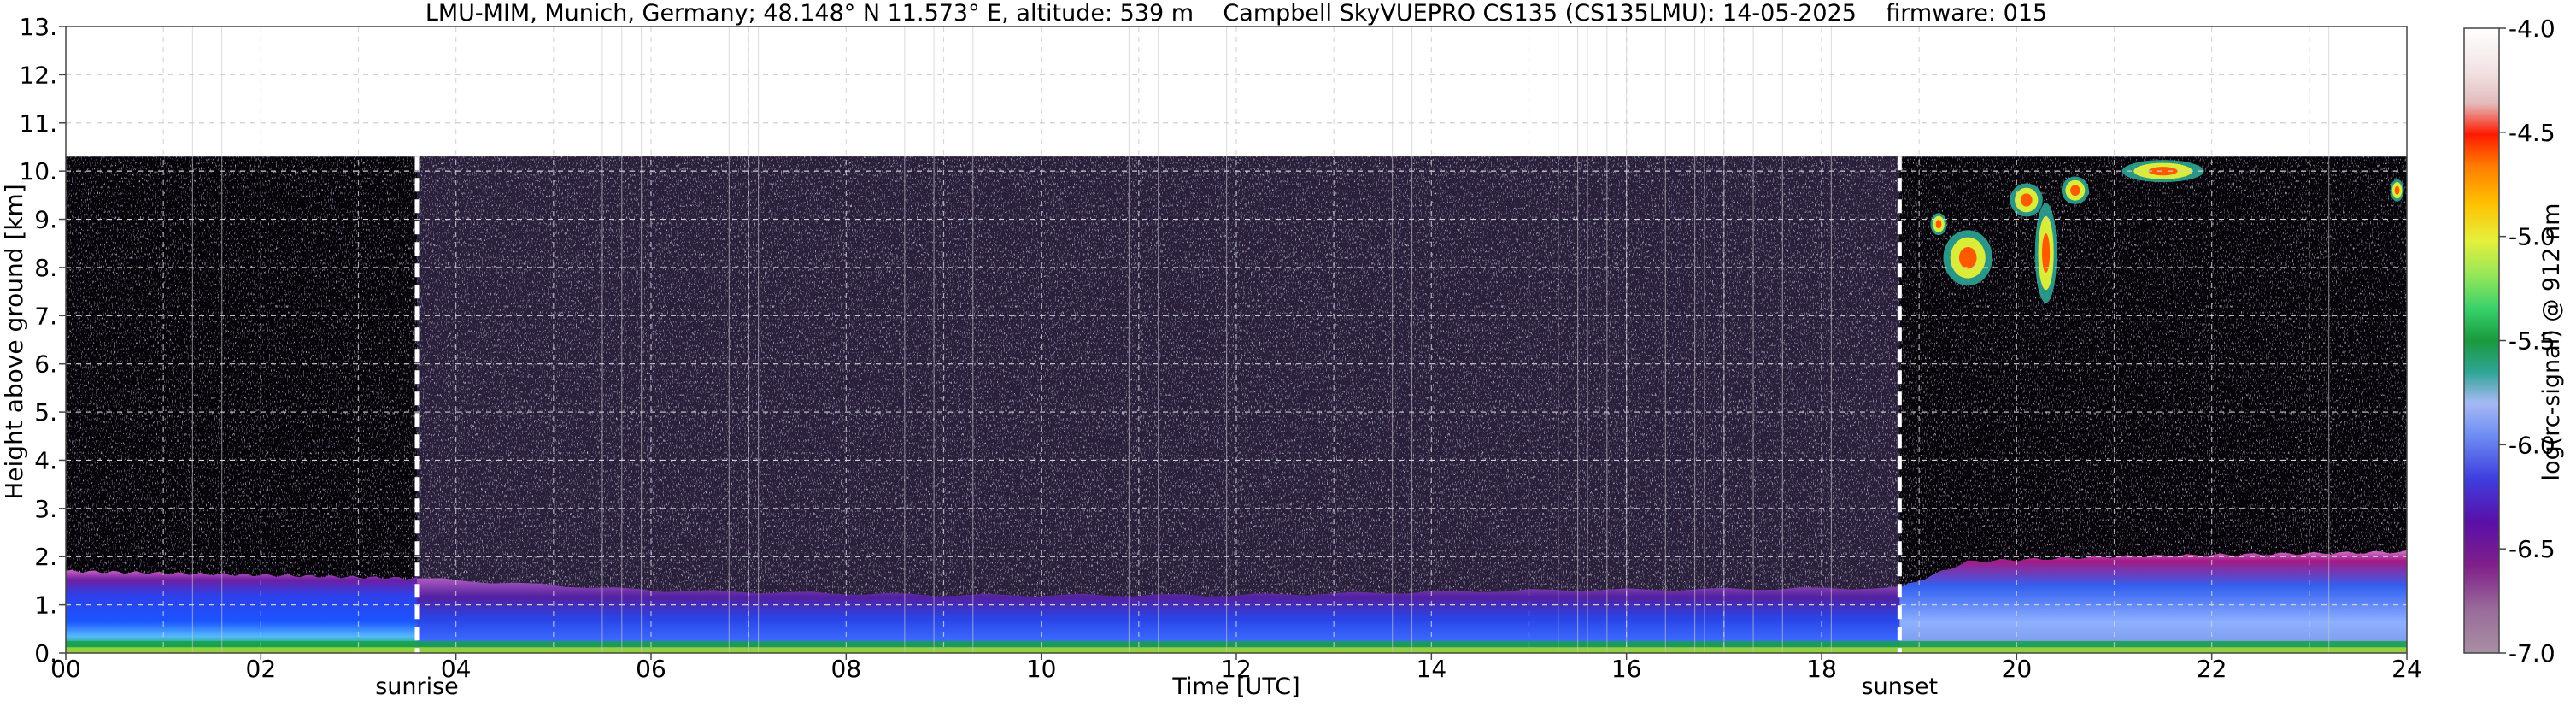  I want to click on colorbar-tick-label: -7.0, so click(2532, 653).